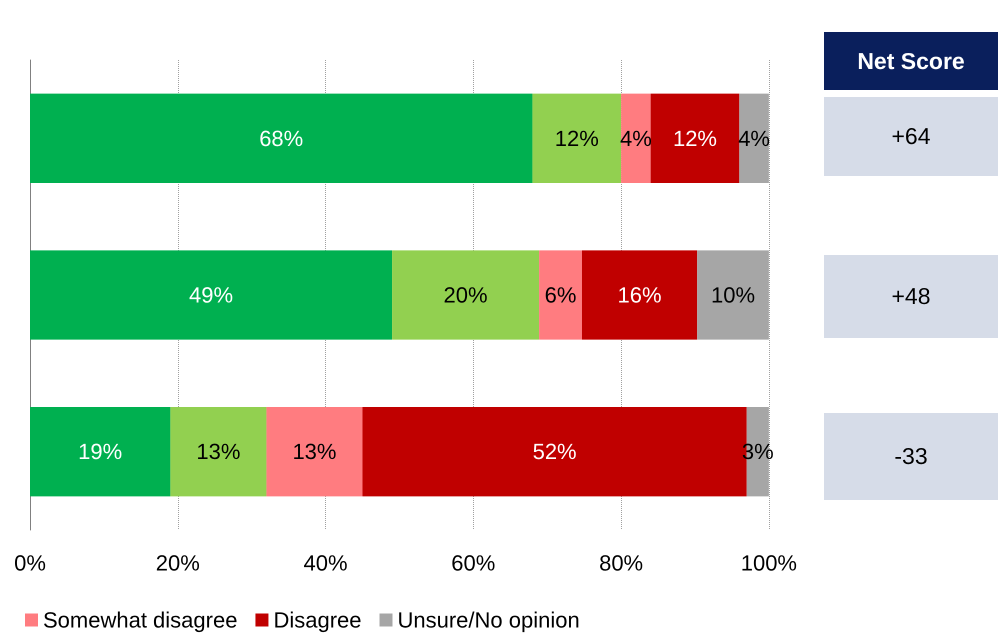 The height and width of the screenshot is (636, 1000). Describe the element at coordinates (621, 563) in the screenshot. I see `x-tick-label: 80%` at that location.